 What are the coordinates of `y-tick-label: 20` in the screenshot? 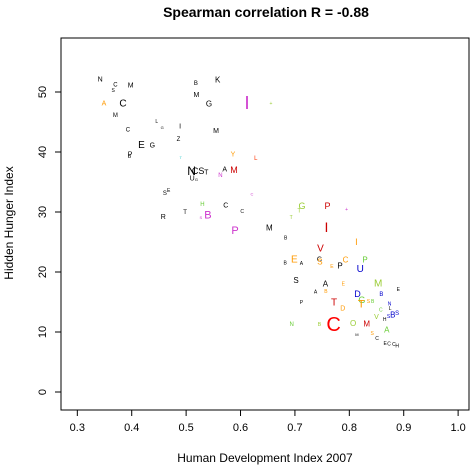 It's located at (43, 272).